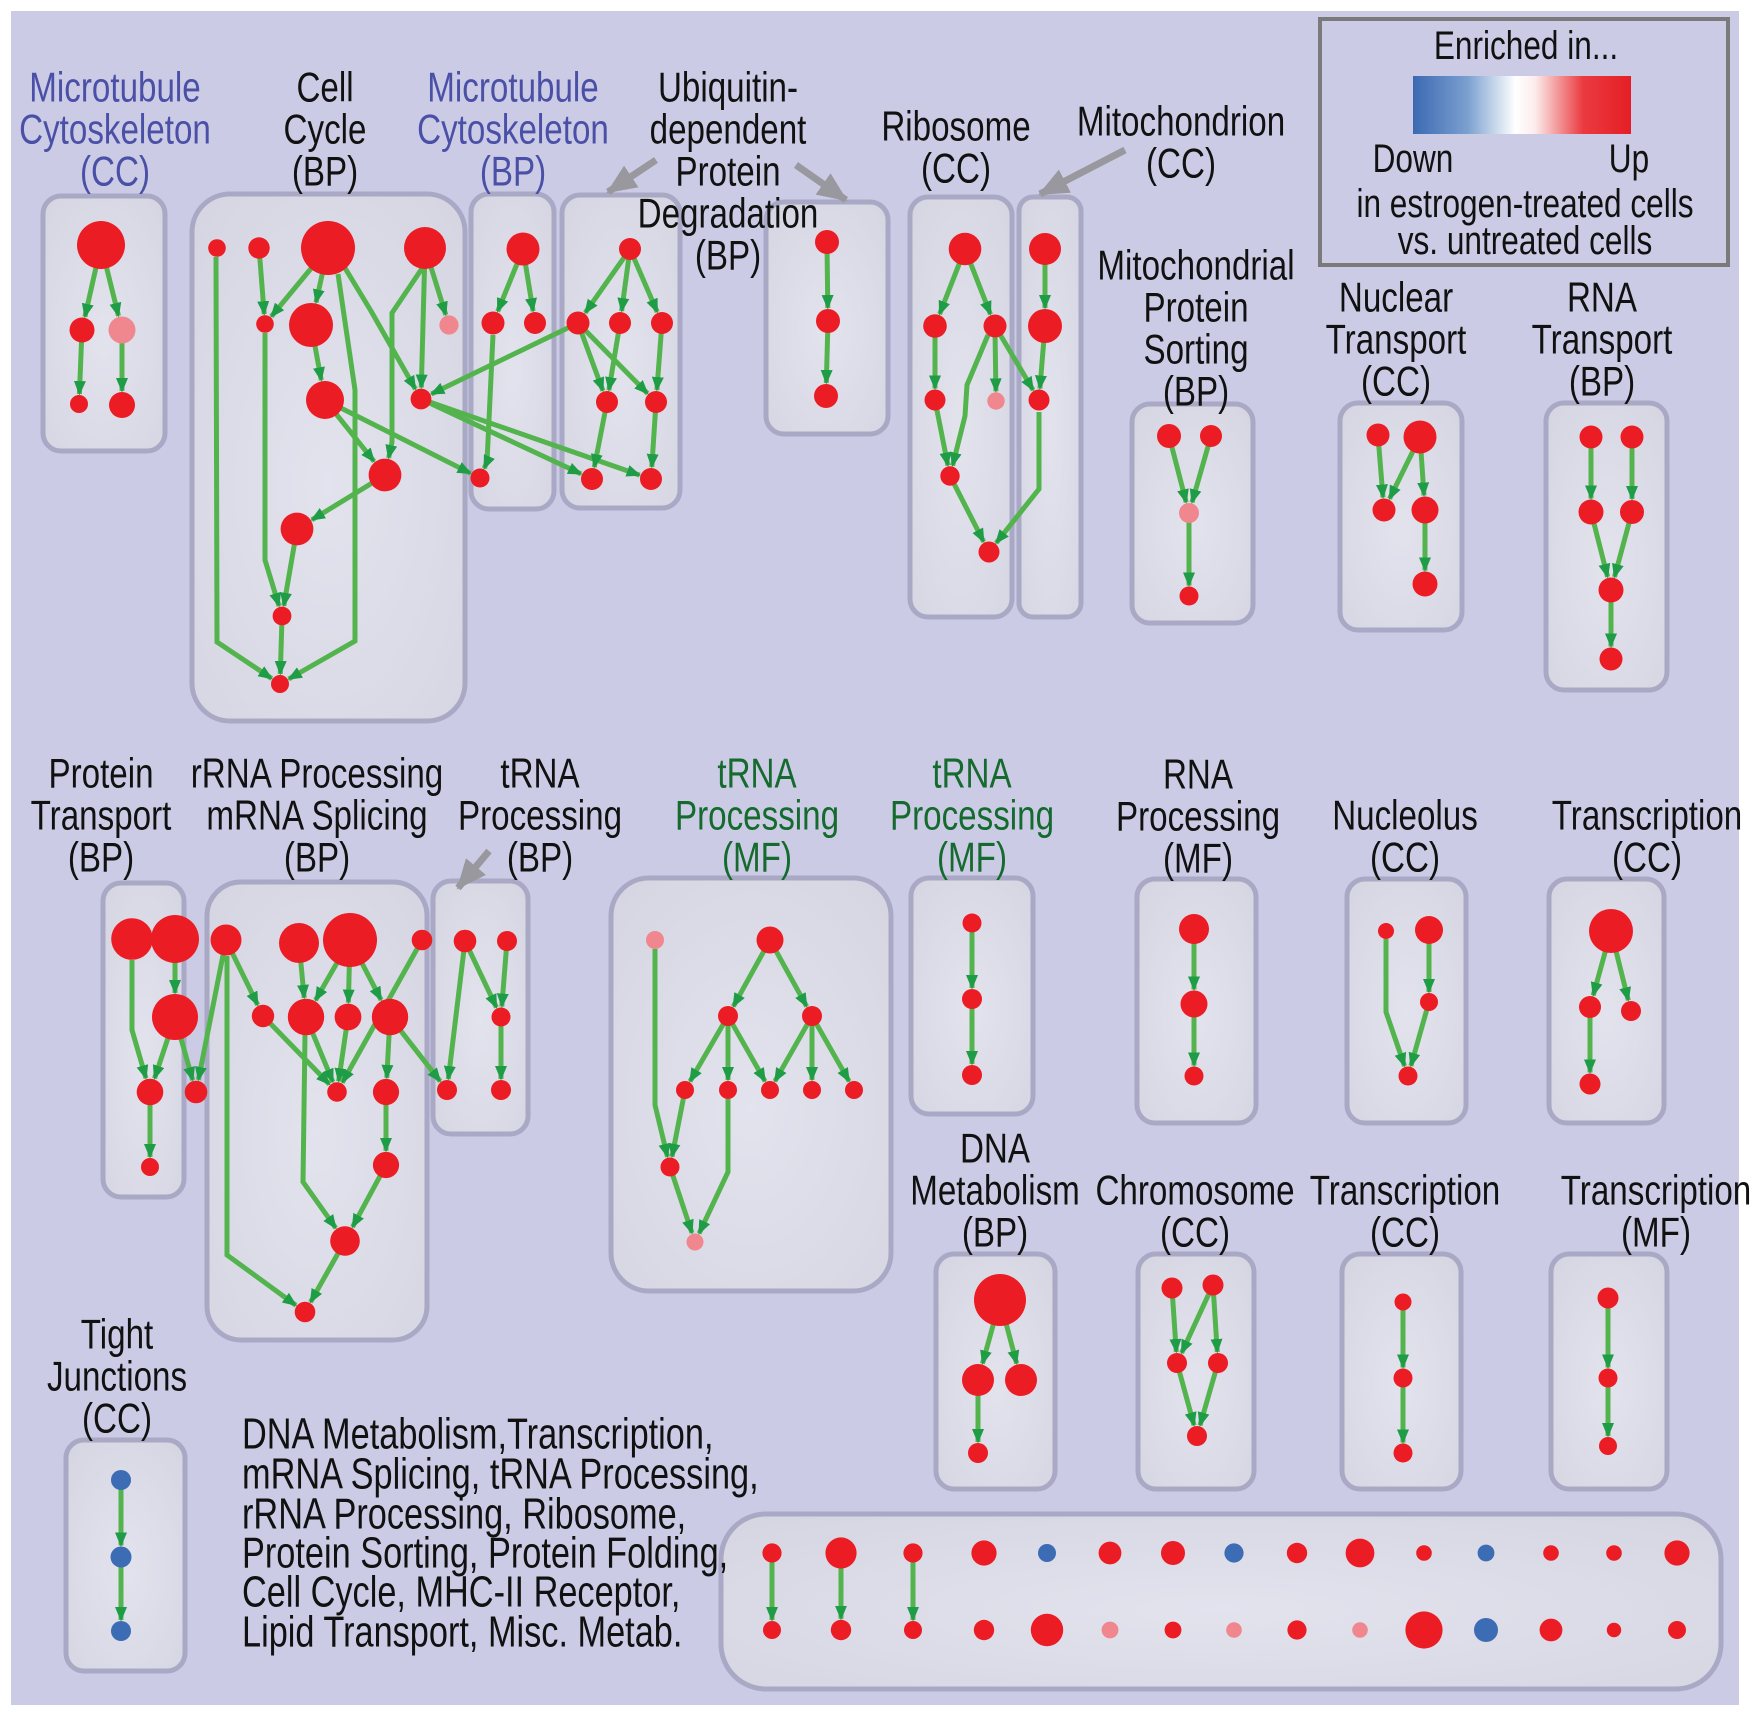 This screenshot has height=1715, width=1750. I want to click on svg-text: vs. untreated cells, so click(1525, 239).